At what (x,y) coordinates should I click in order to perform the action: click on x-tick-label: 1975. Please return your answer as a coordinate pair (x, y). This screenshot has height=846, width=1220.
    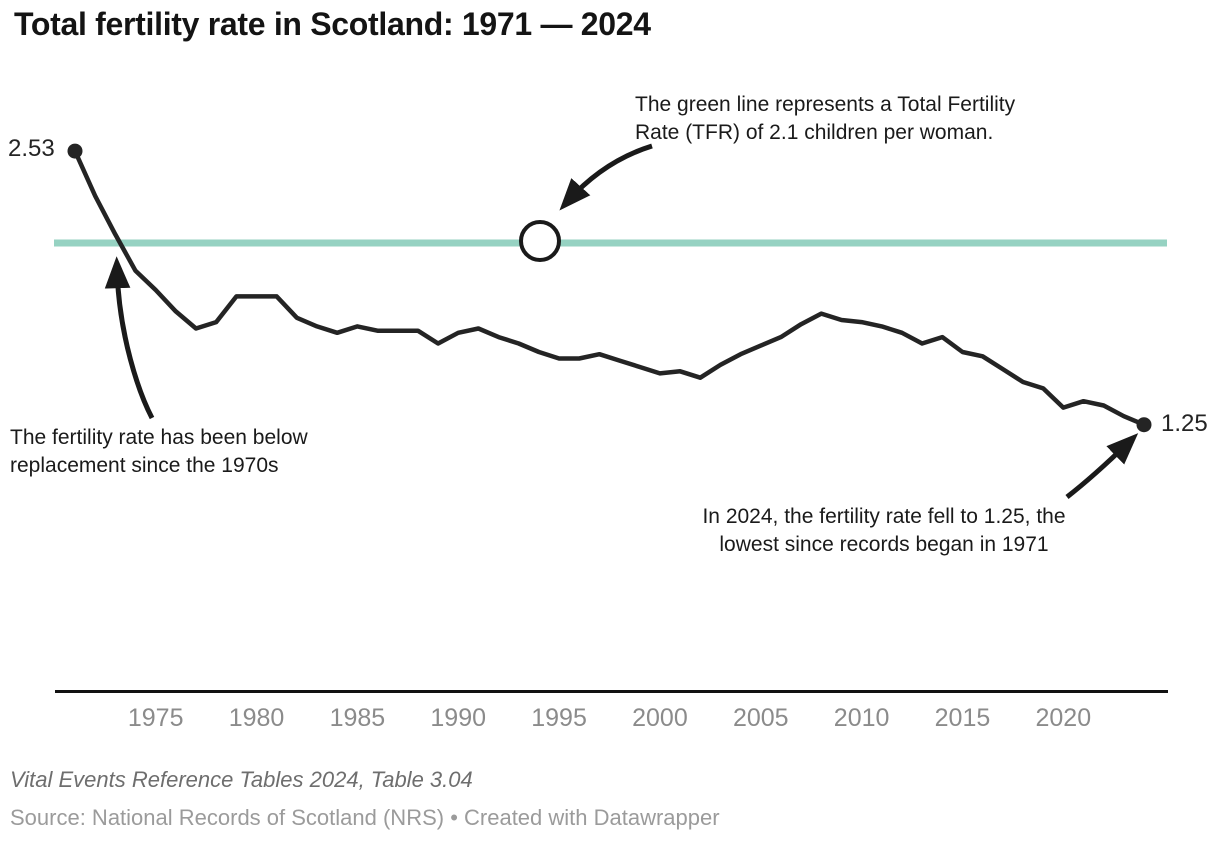
    Looking at the image, I should click on (155, 718).